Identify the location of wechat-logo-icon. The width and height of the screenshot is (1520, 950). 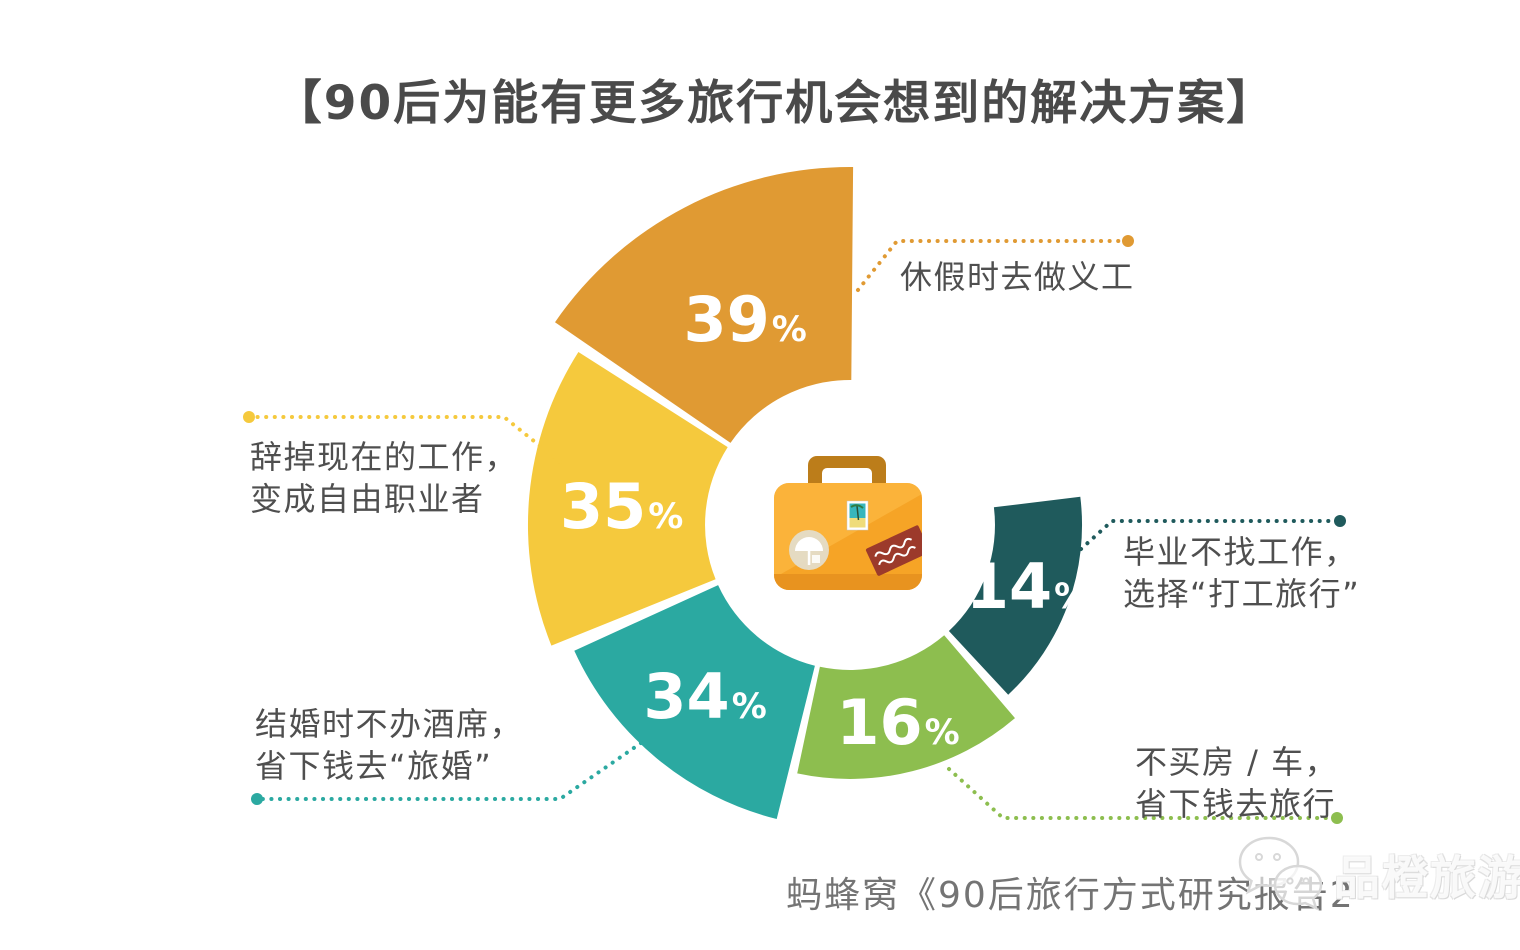
(1280, 873).